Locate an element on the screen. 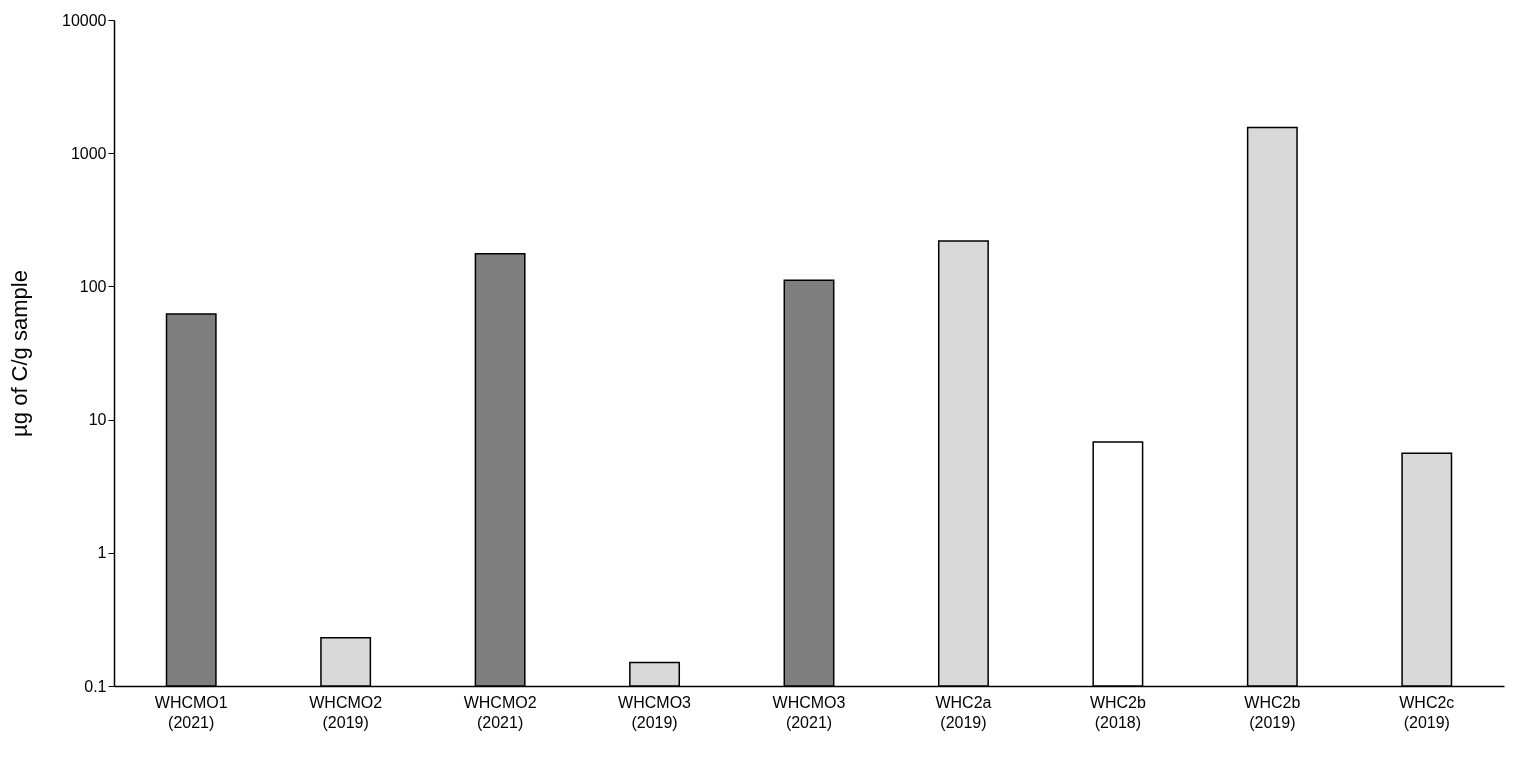 This screenshot has height=765, width=1536. x-tick-label: WHC2c (2019) is located at coordinates (1427, 712).